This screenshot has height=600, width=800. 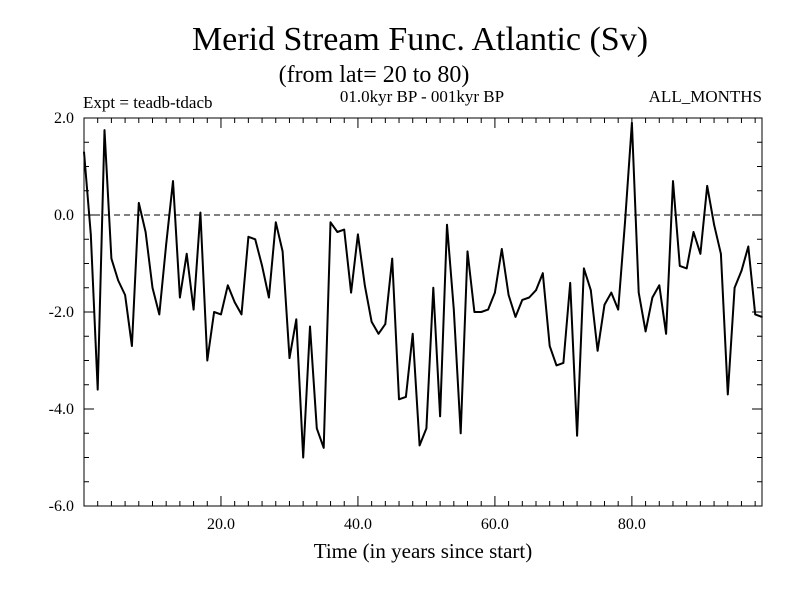 What do you see at coordinates (61, 312) in the screenshot?
I see `y-tick-label: -2.0` at bounding box center [61, 312].